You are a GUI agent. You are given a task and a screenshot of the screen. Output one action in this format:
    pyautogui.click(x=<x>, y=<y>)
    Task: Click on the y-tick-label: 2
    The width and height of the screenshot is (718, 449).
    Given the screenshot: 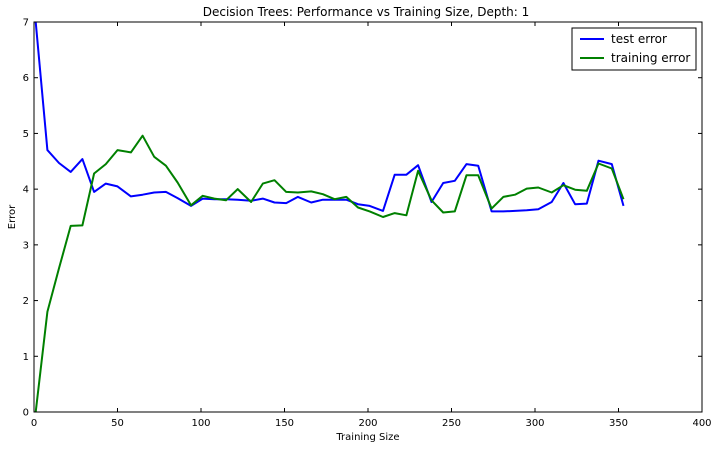 What is the action you would take?
    pyautogui.click(x=26, y=301)
    